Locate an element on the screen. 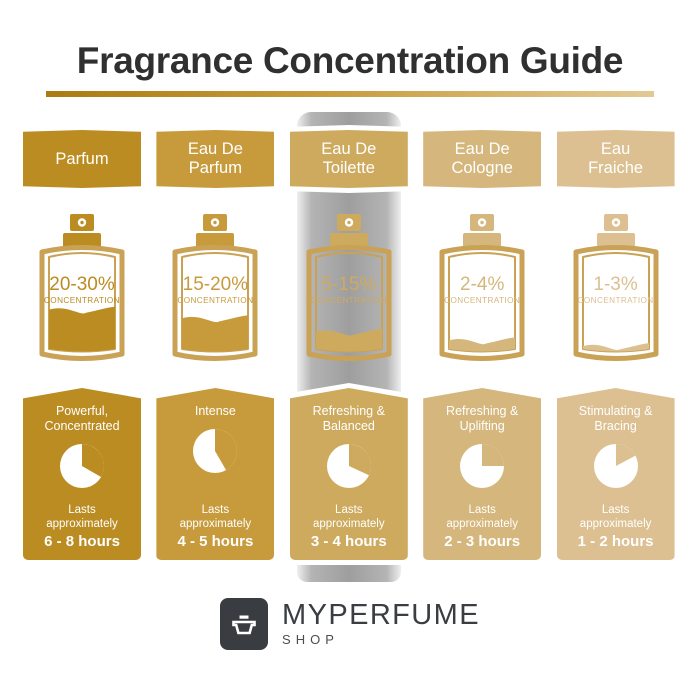  category-label-text: Parfum is located at coordinates (82, 158).